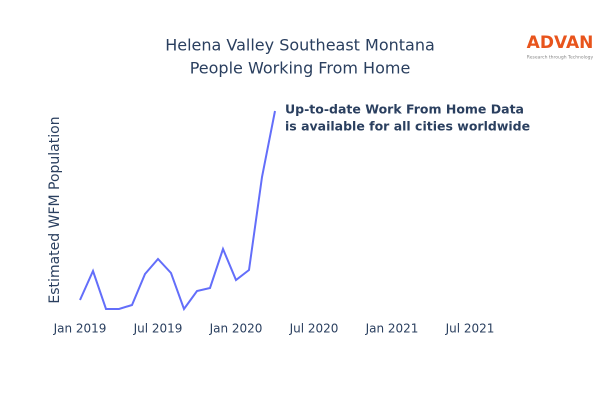  Describe the element at coordinates (404, 109) in the screenshot. I see `annotation: Up-to-date Work From Home Data` at that location.